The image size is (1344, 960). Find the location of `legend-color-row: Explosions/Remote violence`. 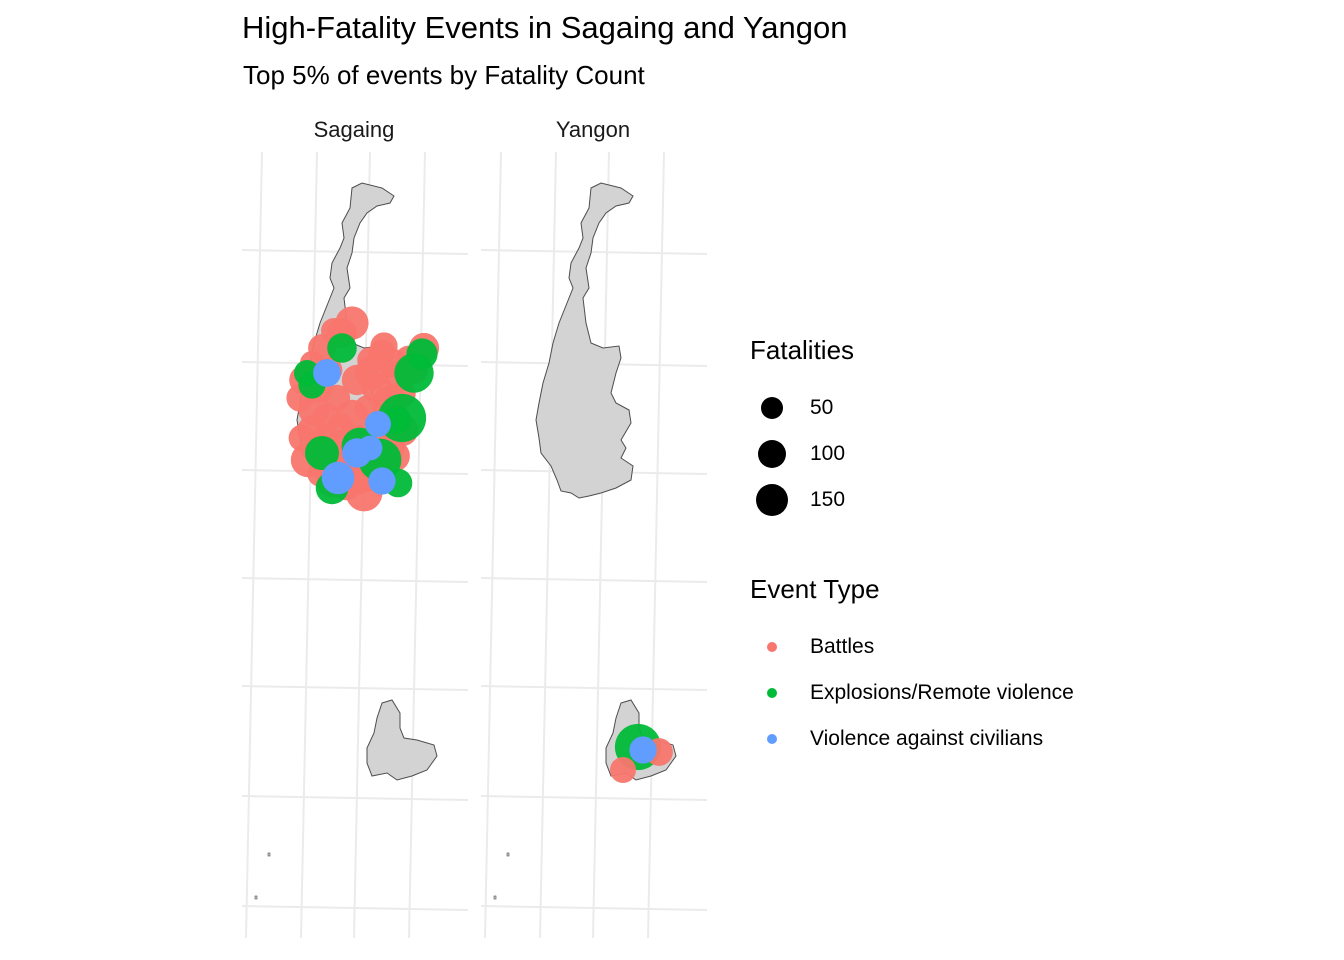

legend-color-row: Explosions/Remote violence is located at coordinates (912, 694).